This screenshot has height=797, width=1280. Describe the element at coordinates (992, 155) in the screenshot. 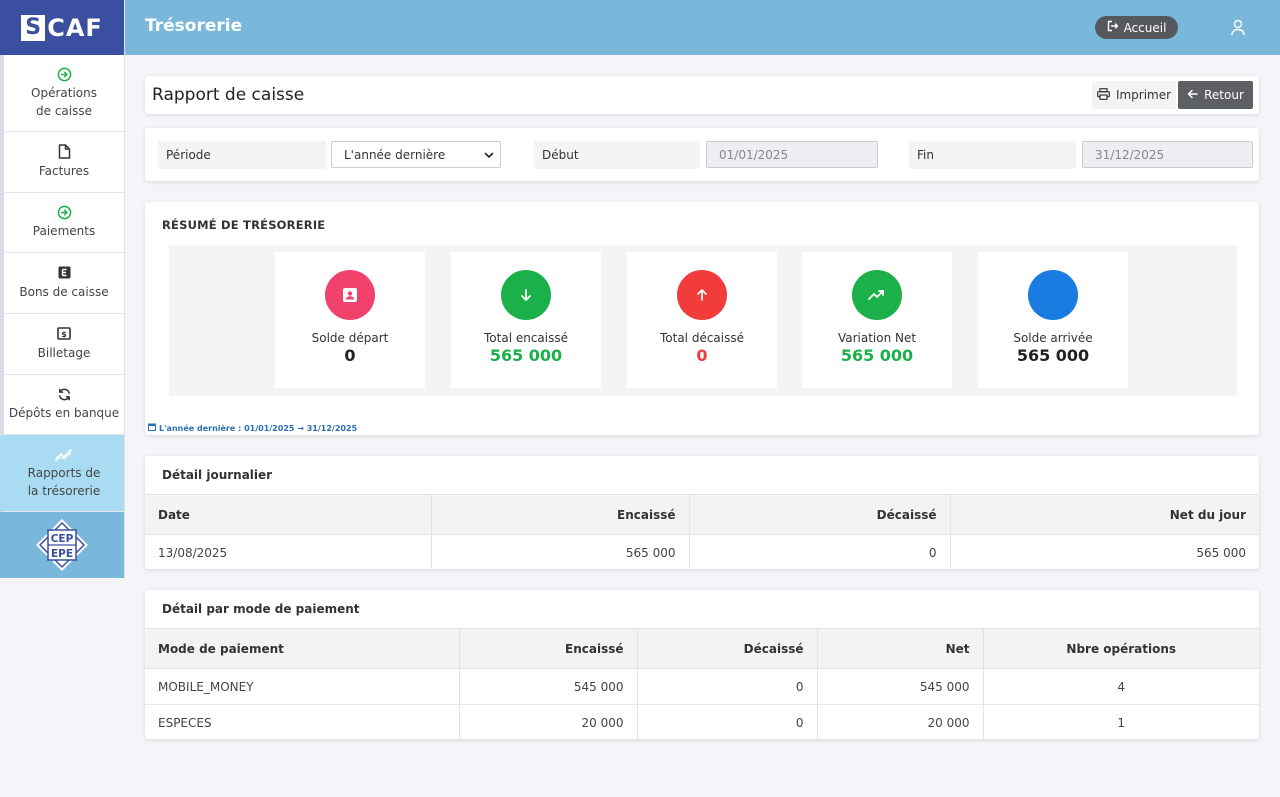

I see `end-label: Fin` at that location.